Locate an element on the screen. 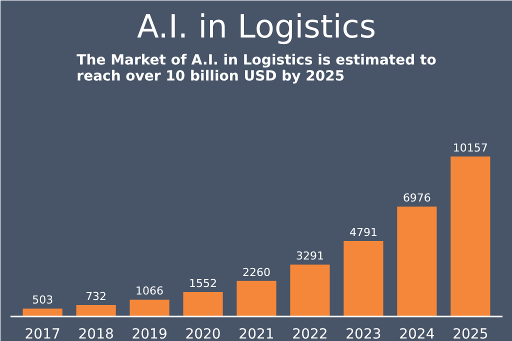  x-tick-label: 2020 is located at coordinates (203, 333).